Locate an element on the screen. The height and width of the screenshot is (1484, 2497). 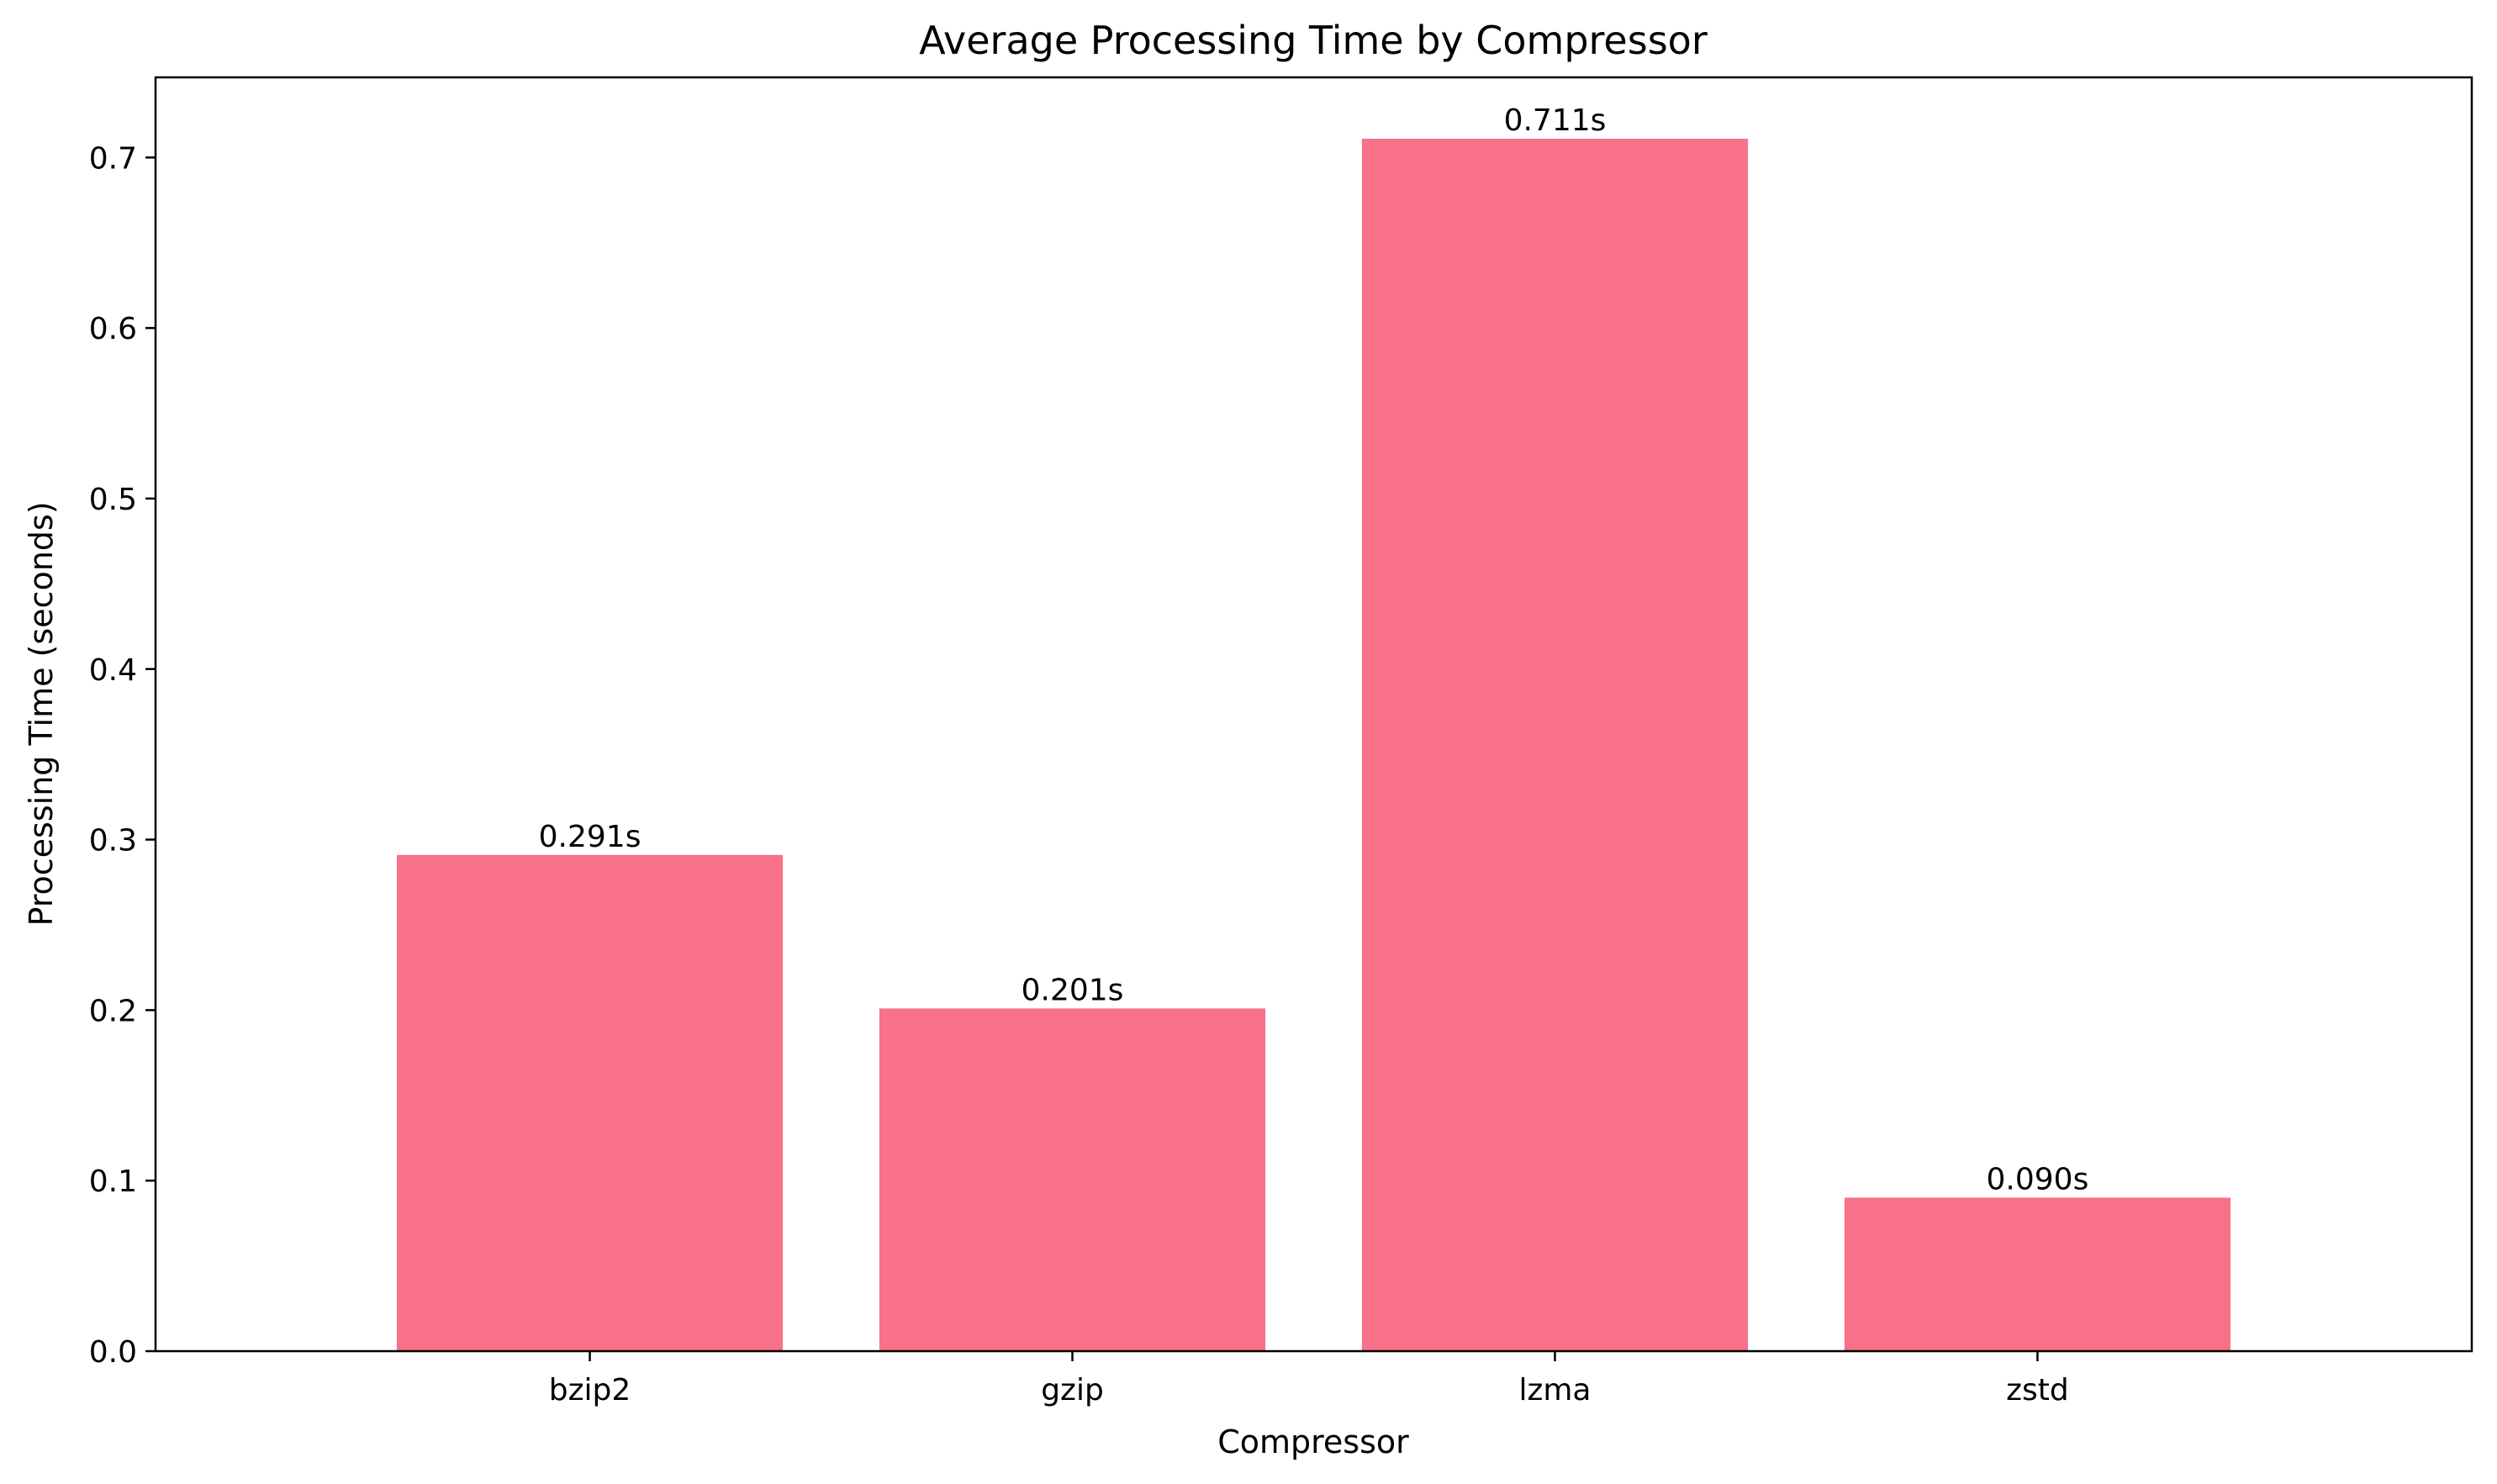
bar-lzma is located at coordinates (1555, 745).